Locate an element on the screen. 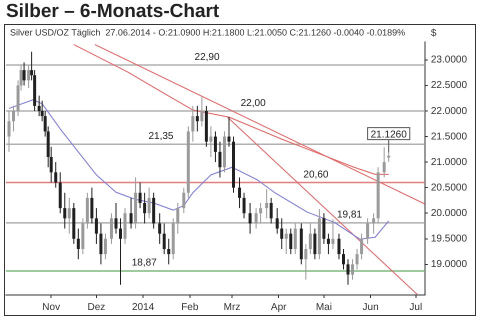 Image resolution: width=480 pixels, height=325 pixels. x-tick-label: Nov is located at coordinates (51, 307).